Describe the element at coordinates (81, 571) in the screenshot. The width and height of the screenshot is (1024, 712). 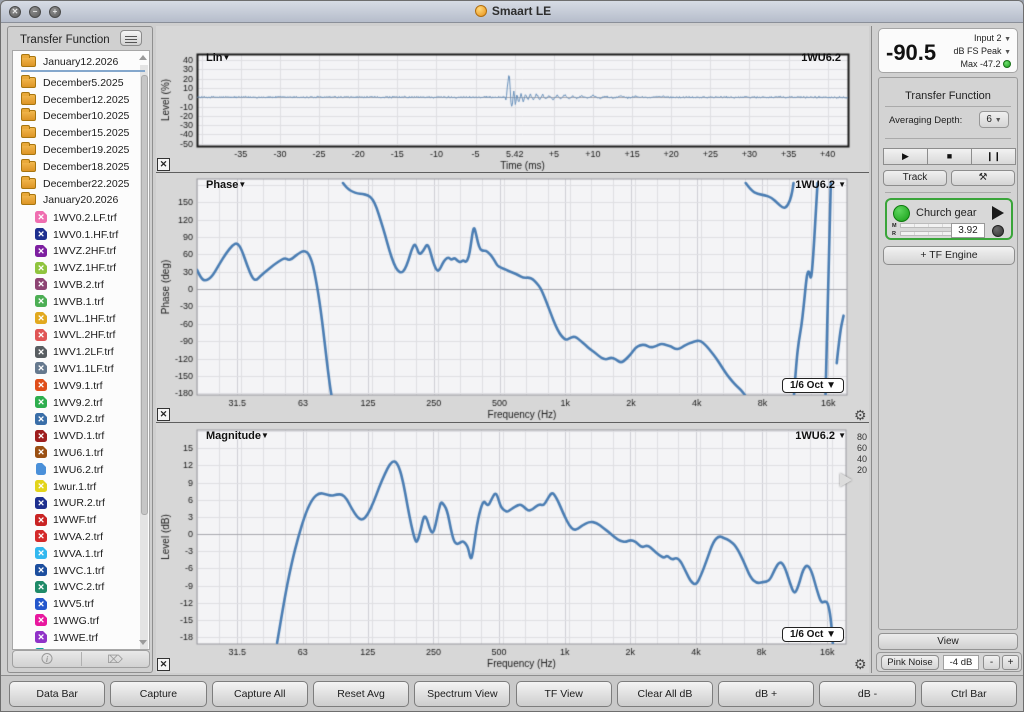
I see `sidebar-file-item: ✕ 1WVC.1.trf` at that location.